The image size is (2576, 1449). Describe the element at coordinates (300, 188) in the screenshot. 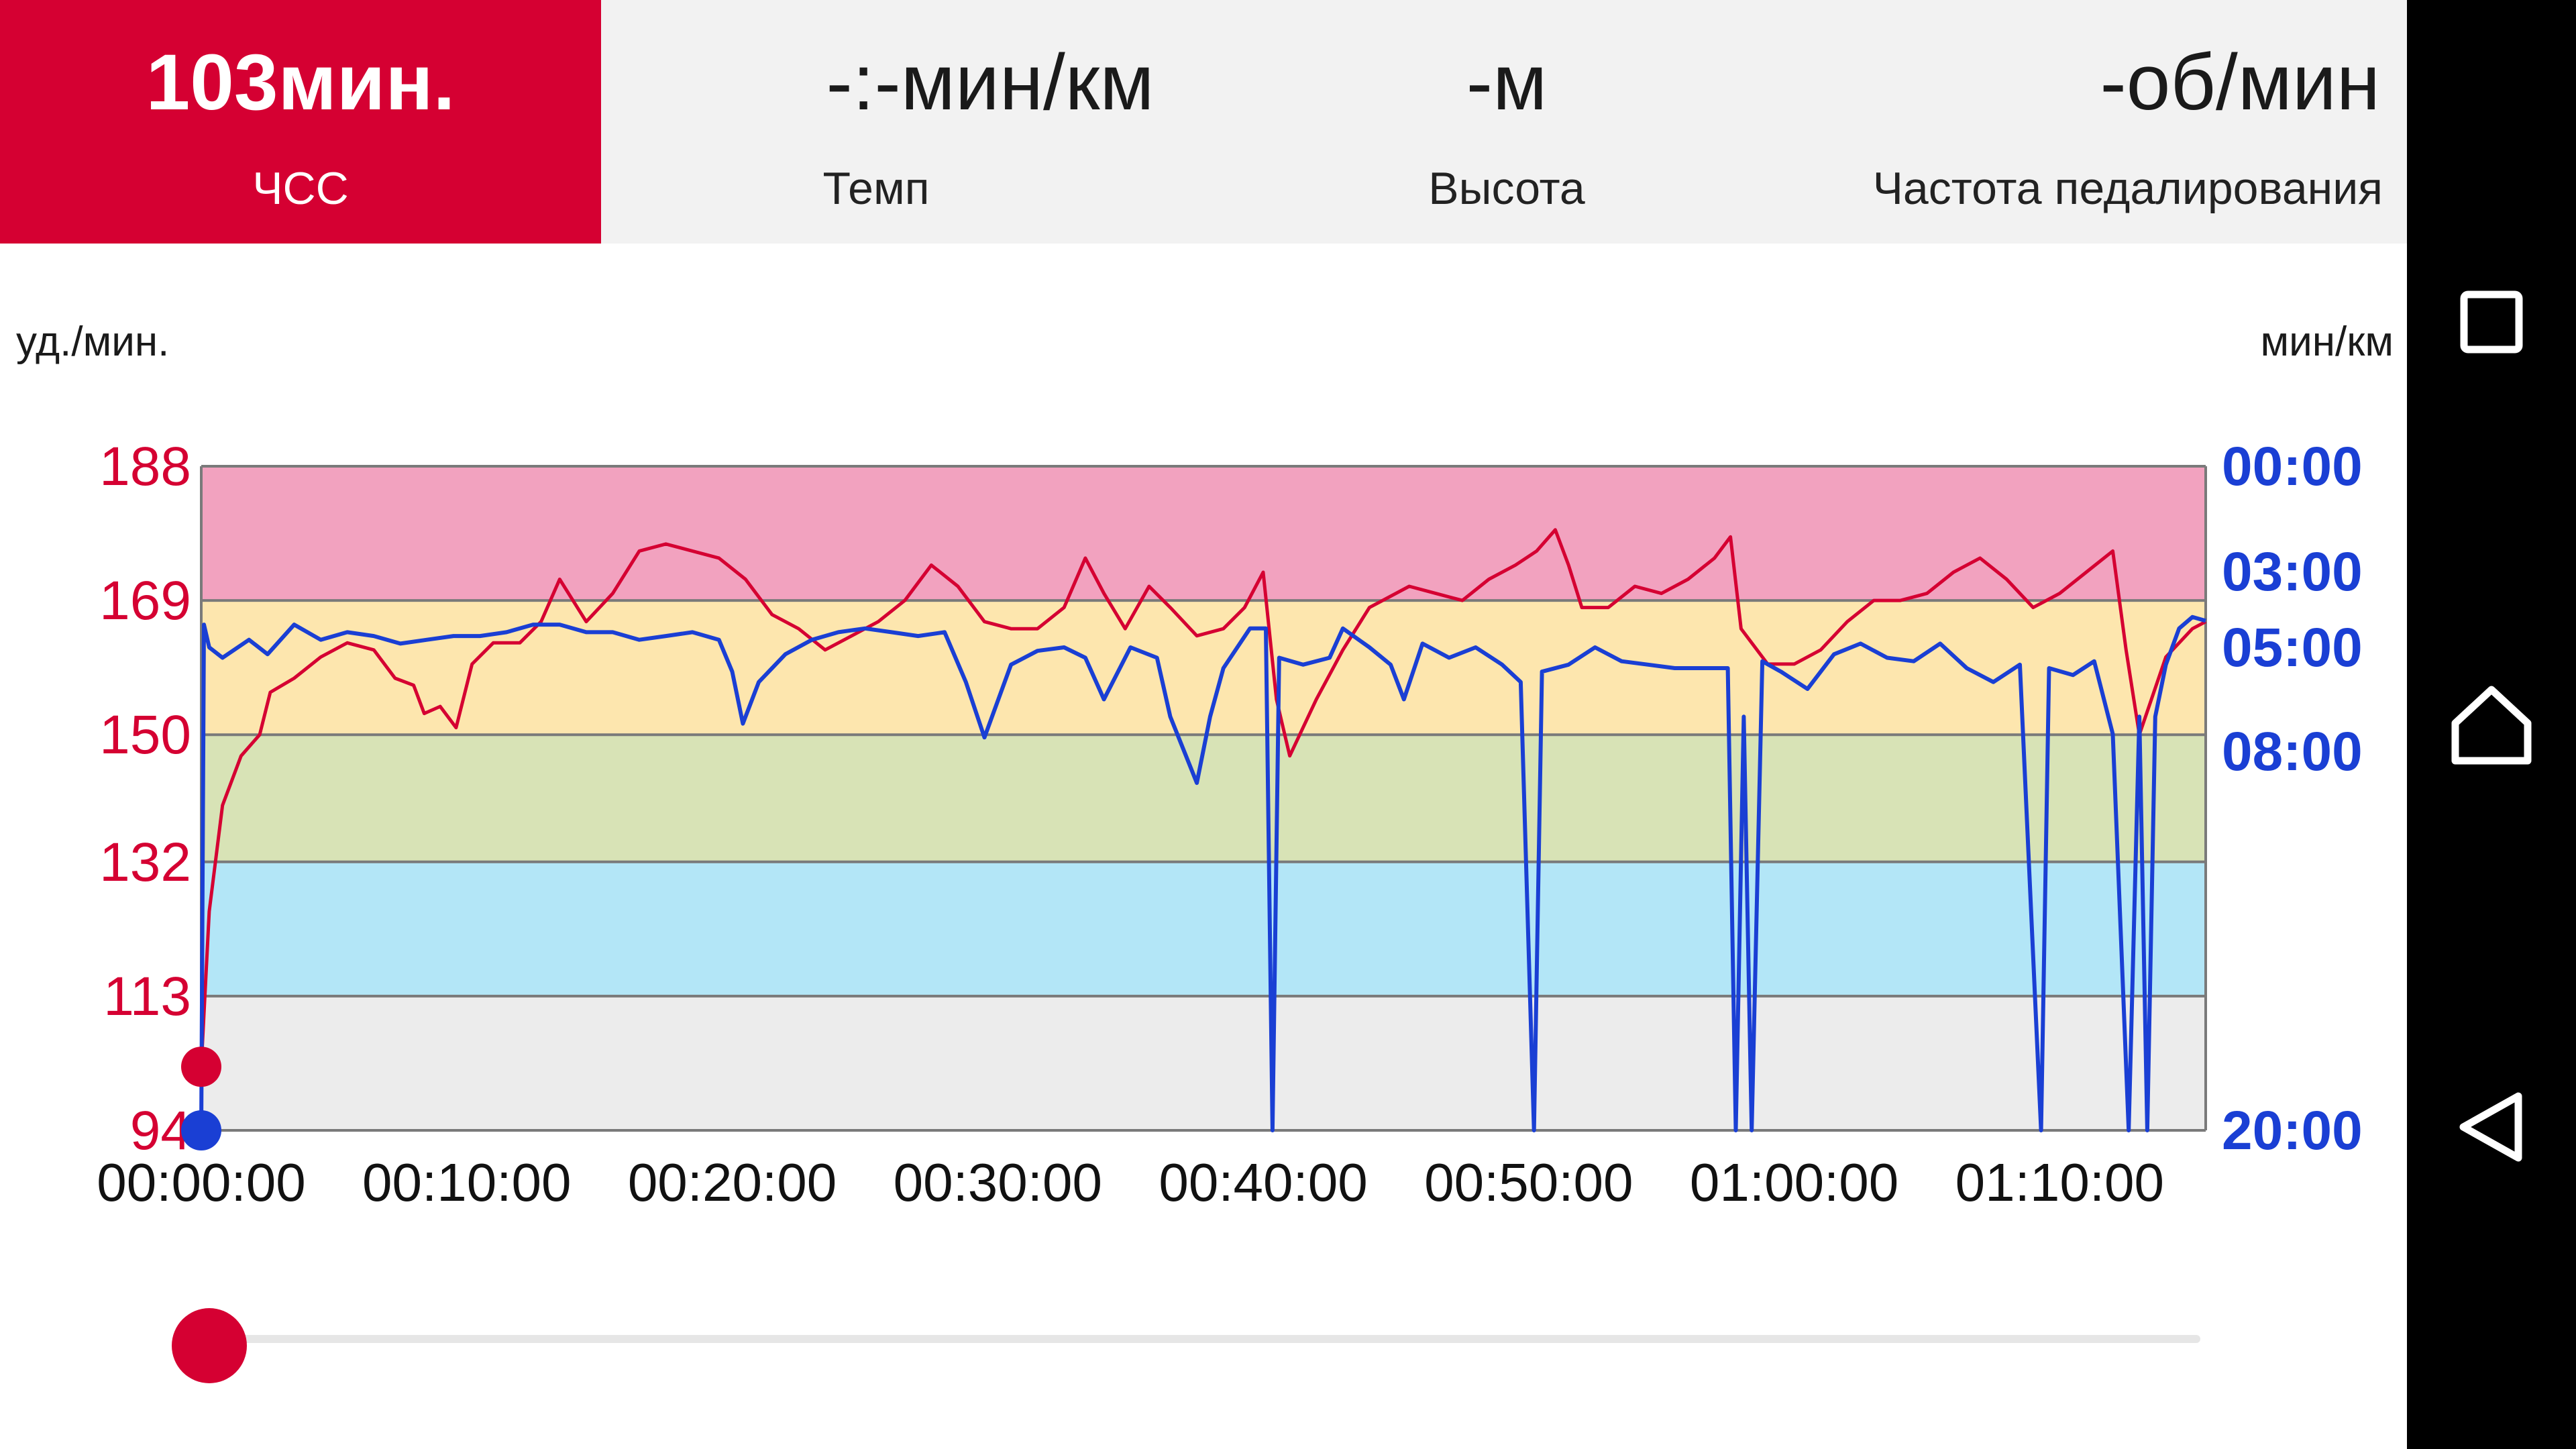

I see `metric-label-heart-rate: ЧСС` at that location.